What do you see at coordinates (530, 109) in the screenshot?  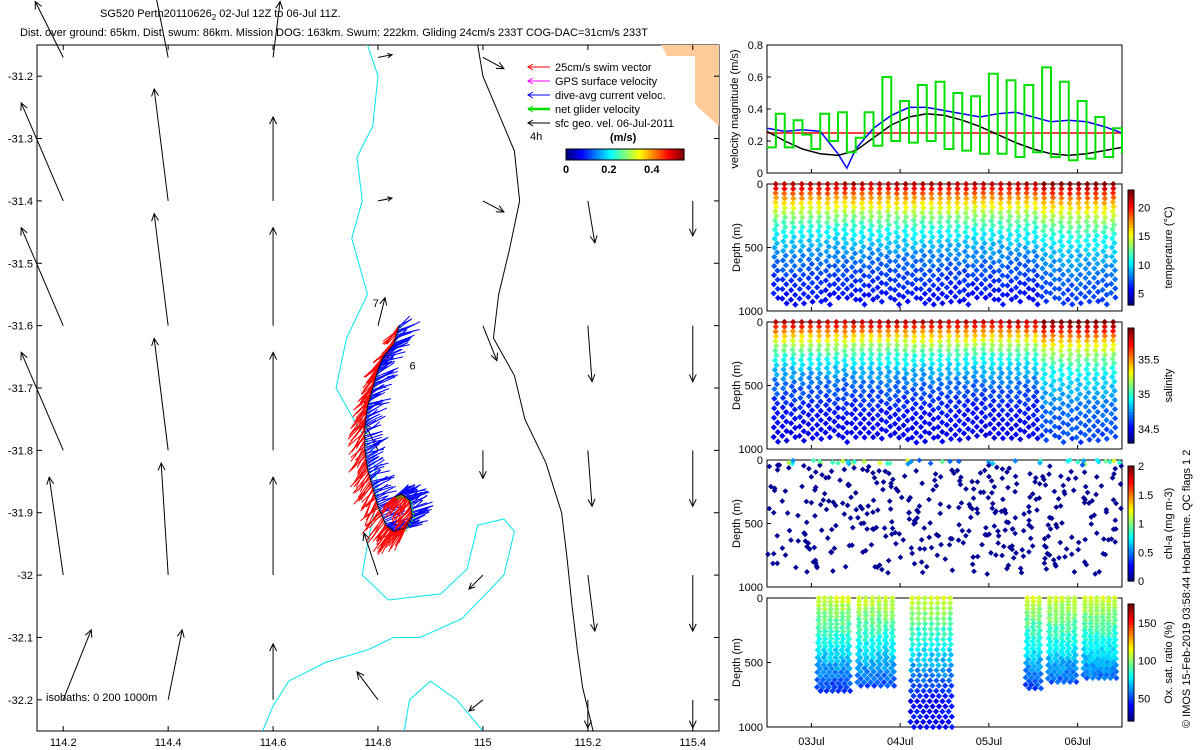 I see `legend-arrowhead` at bounding box center [530, 109].